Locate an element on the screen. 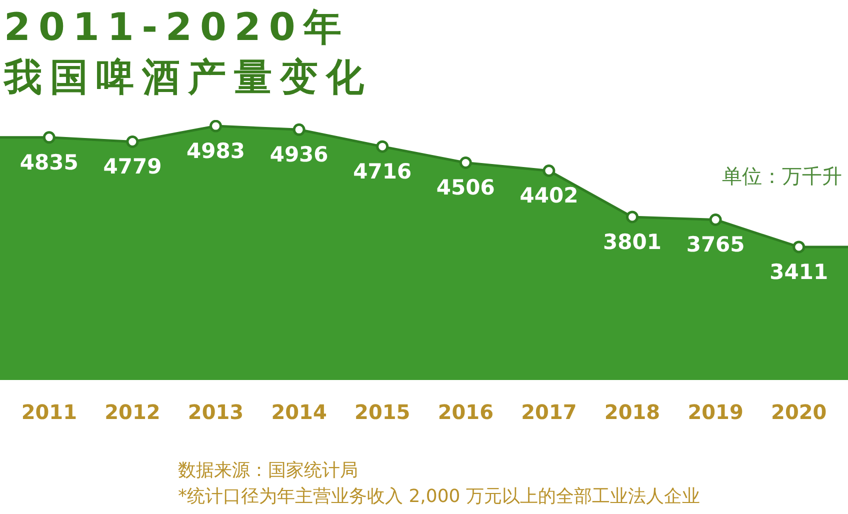 This screenshot has width=848, height=514. x-tick-label: 2012 is located at coordinates (132, 412).